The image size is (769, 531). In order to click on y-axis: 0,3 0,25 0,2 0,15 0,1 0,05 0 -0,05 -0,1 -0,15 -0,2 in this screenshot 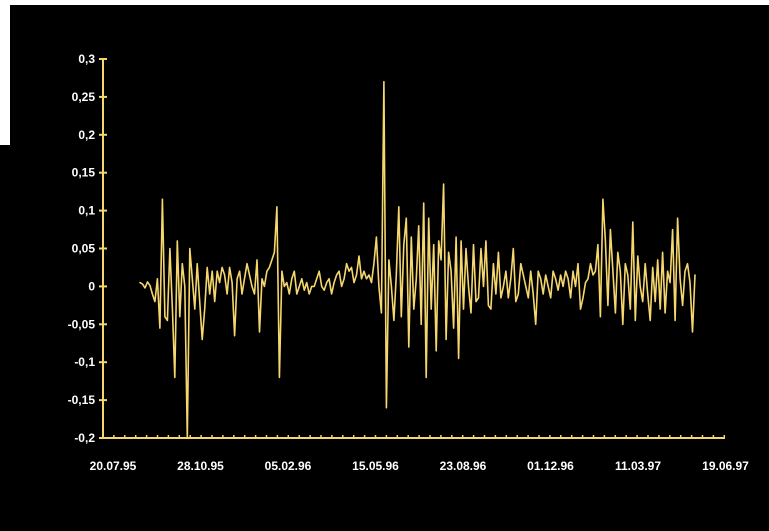, I will do `click(87, 248)`.